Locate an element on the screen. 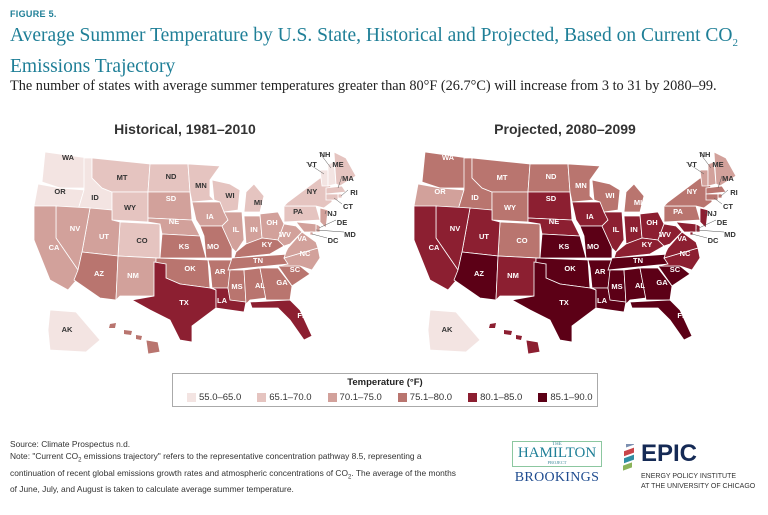 Image resolution: width=768 pixels, height=515 pixels. state-label: OK is located at coordinates (570, 268).